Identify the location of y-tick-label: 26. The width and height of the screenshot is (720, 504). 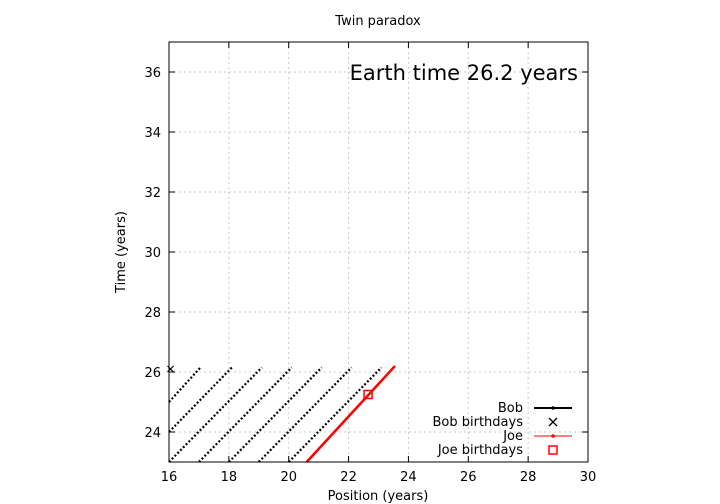
(152, 373).